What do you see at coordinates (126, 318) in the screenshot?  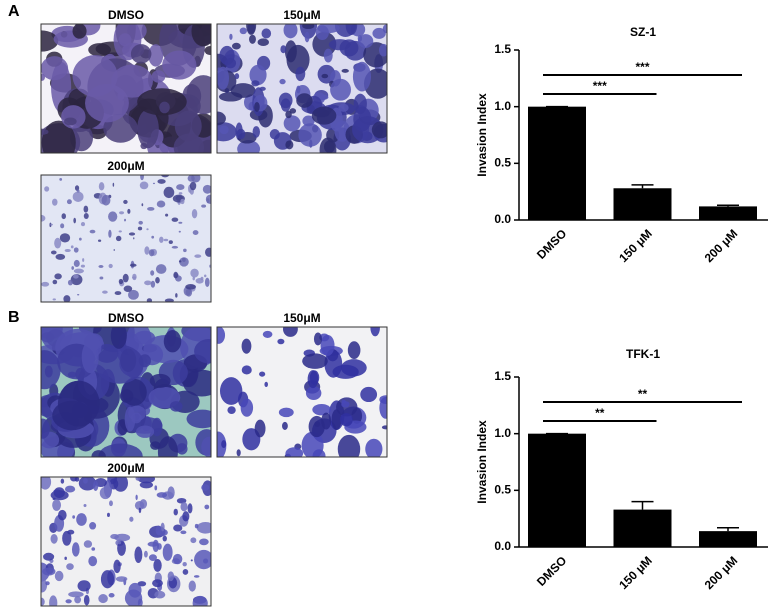 I see `image-label: DMSO` at bounding box center [126, 318].